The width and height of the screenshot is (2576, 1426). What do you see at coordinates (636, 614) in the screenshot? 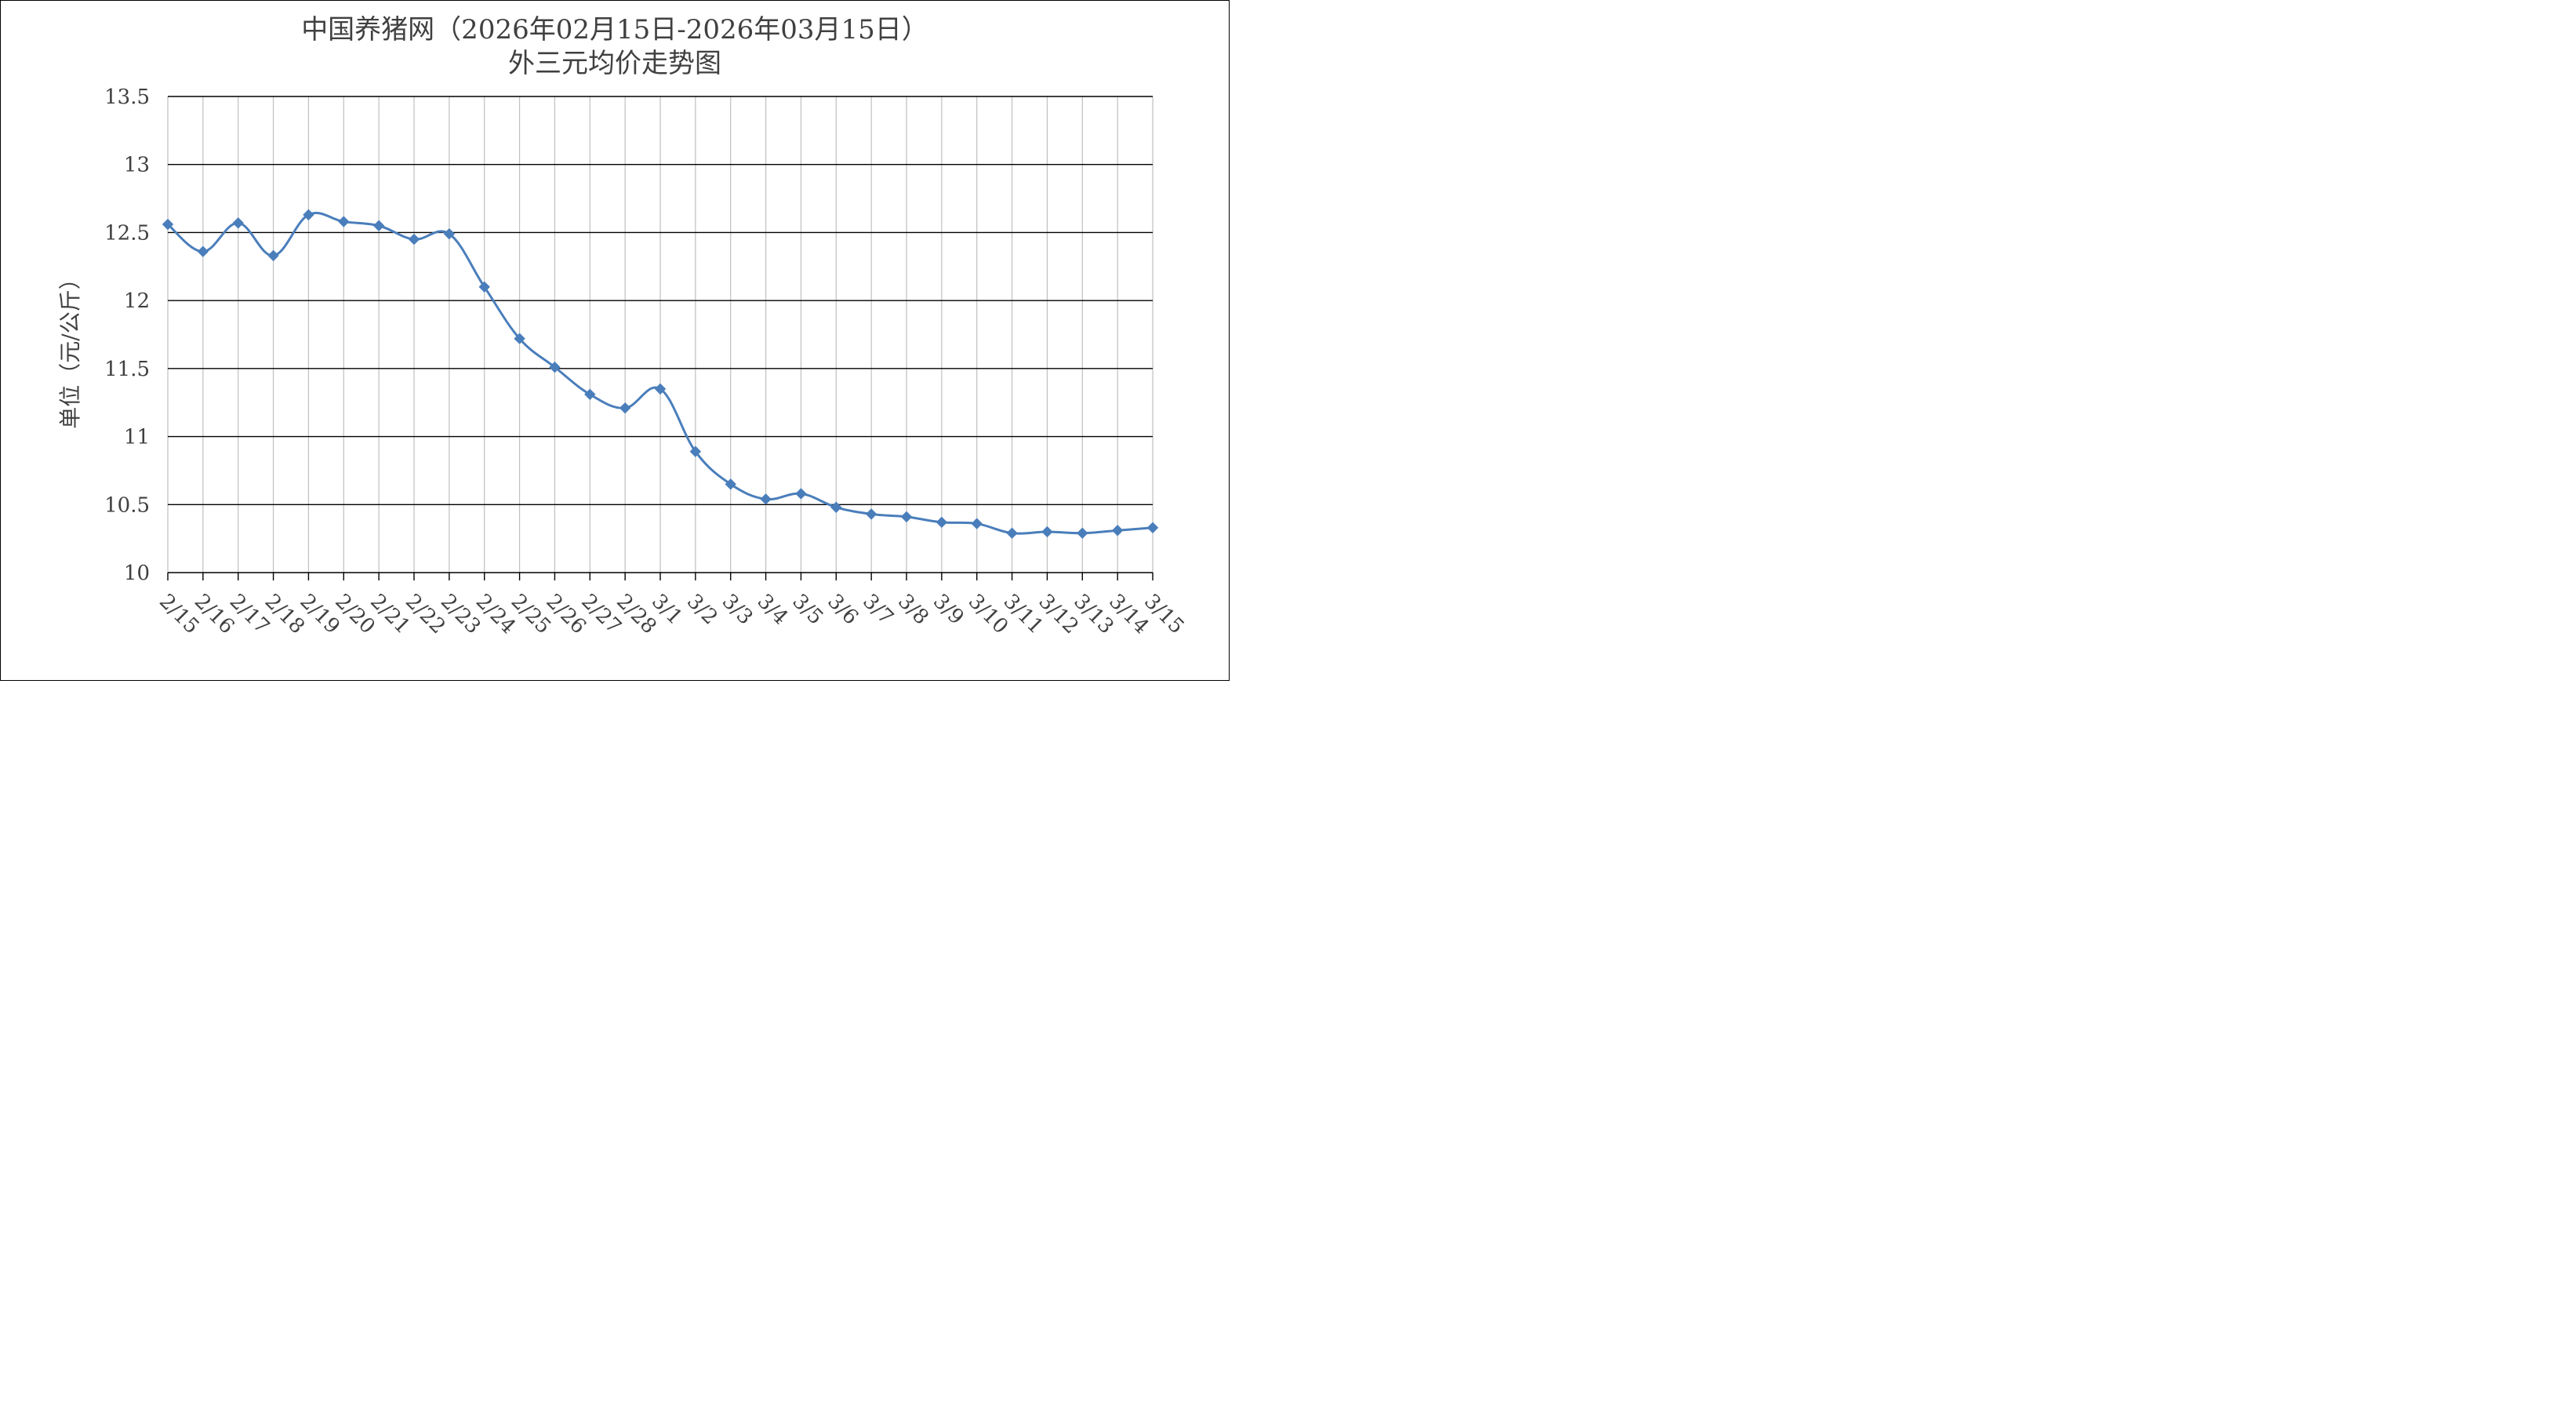
I see `x-tick-label: 2/28` at bounding box center [636, 614].